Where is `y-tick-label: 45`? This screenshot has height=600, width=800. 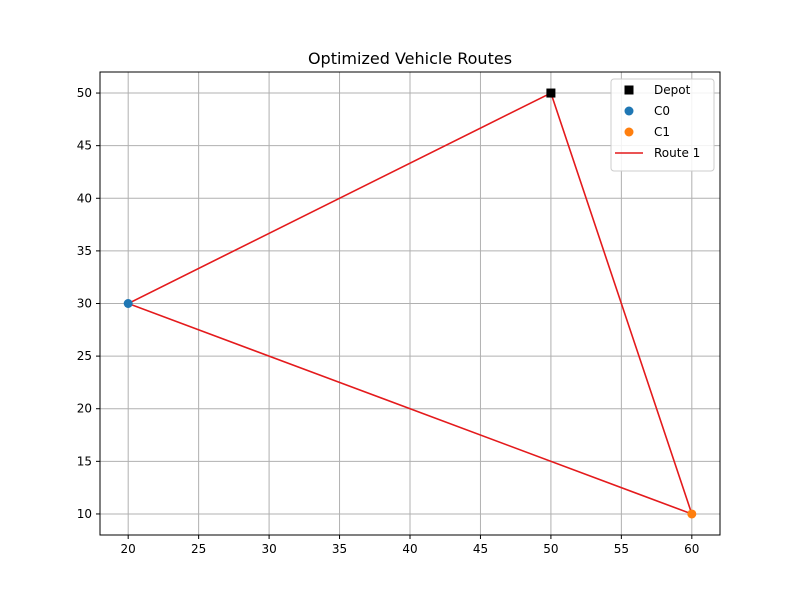
y-tick-label: 45 is located at coordinates (84, 146).